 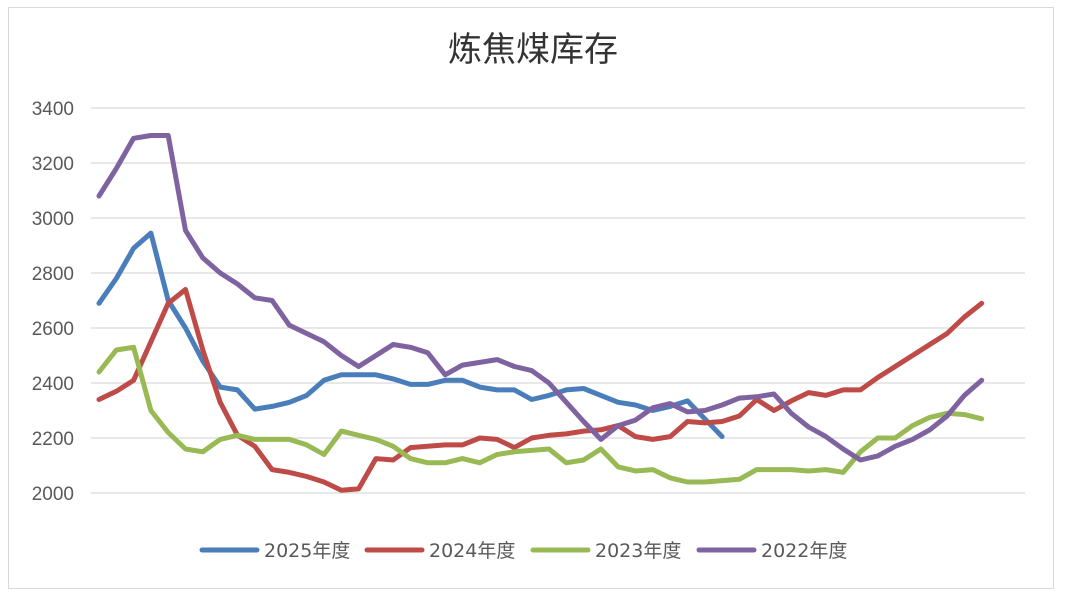 I want to click on chart-title: 炼焦煤库存, so click(x=533, y=50).